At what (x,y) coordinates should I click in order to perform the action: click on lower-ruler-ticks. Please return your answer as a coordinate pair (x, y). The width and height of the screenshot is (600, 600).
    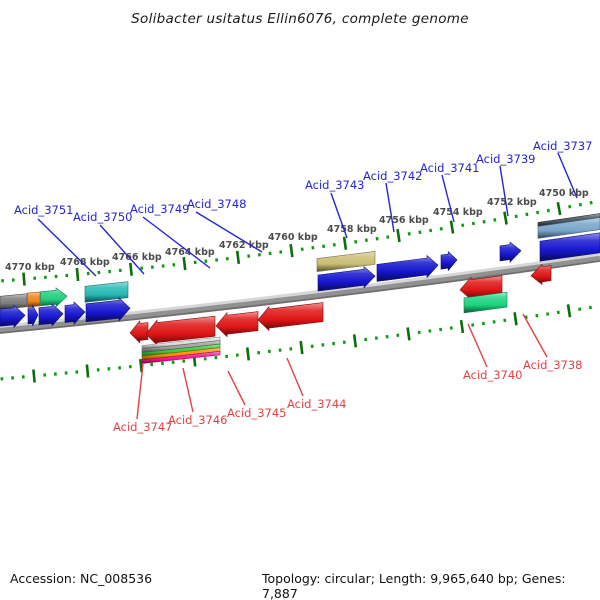
    Looking at the image, I should click on (296, 343).